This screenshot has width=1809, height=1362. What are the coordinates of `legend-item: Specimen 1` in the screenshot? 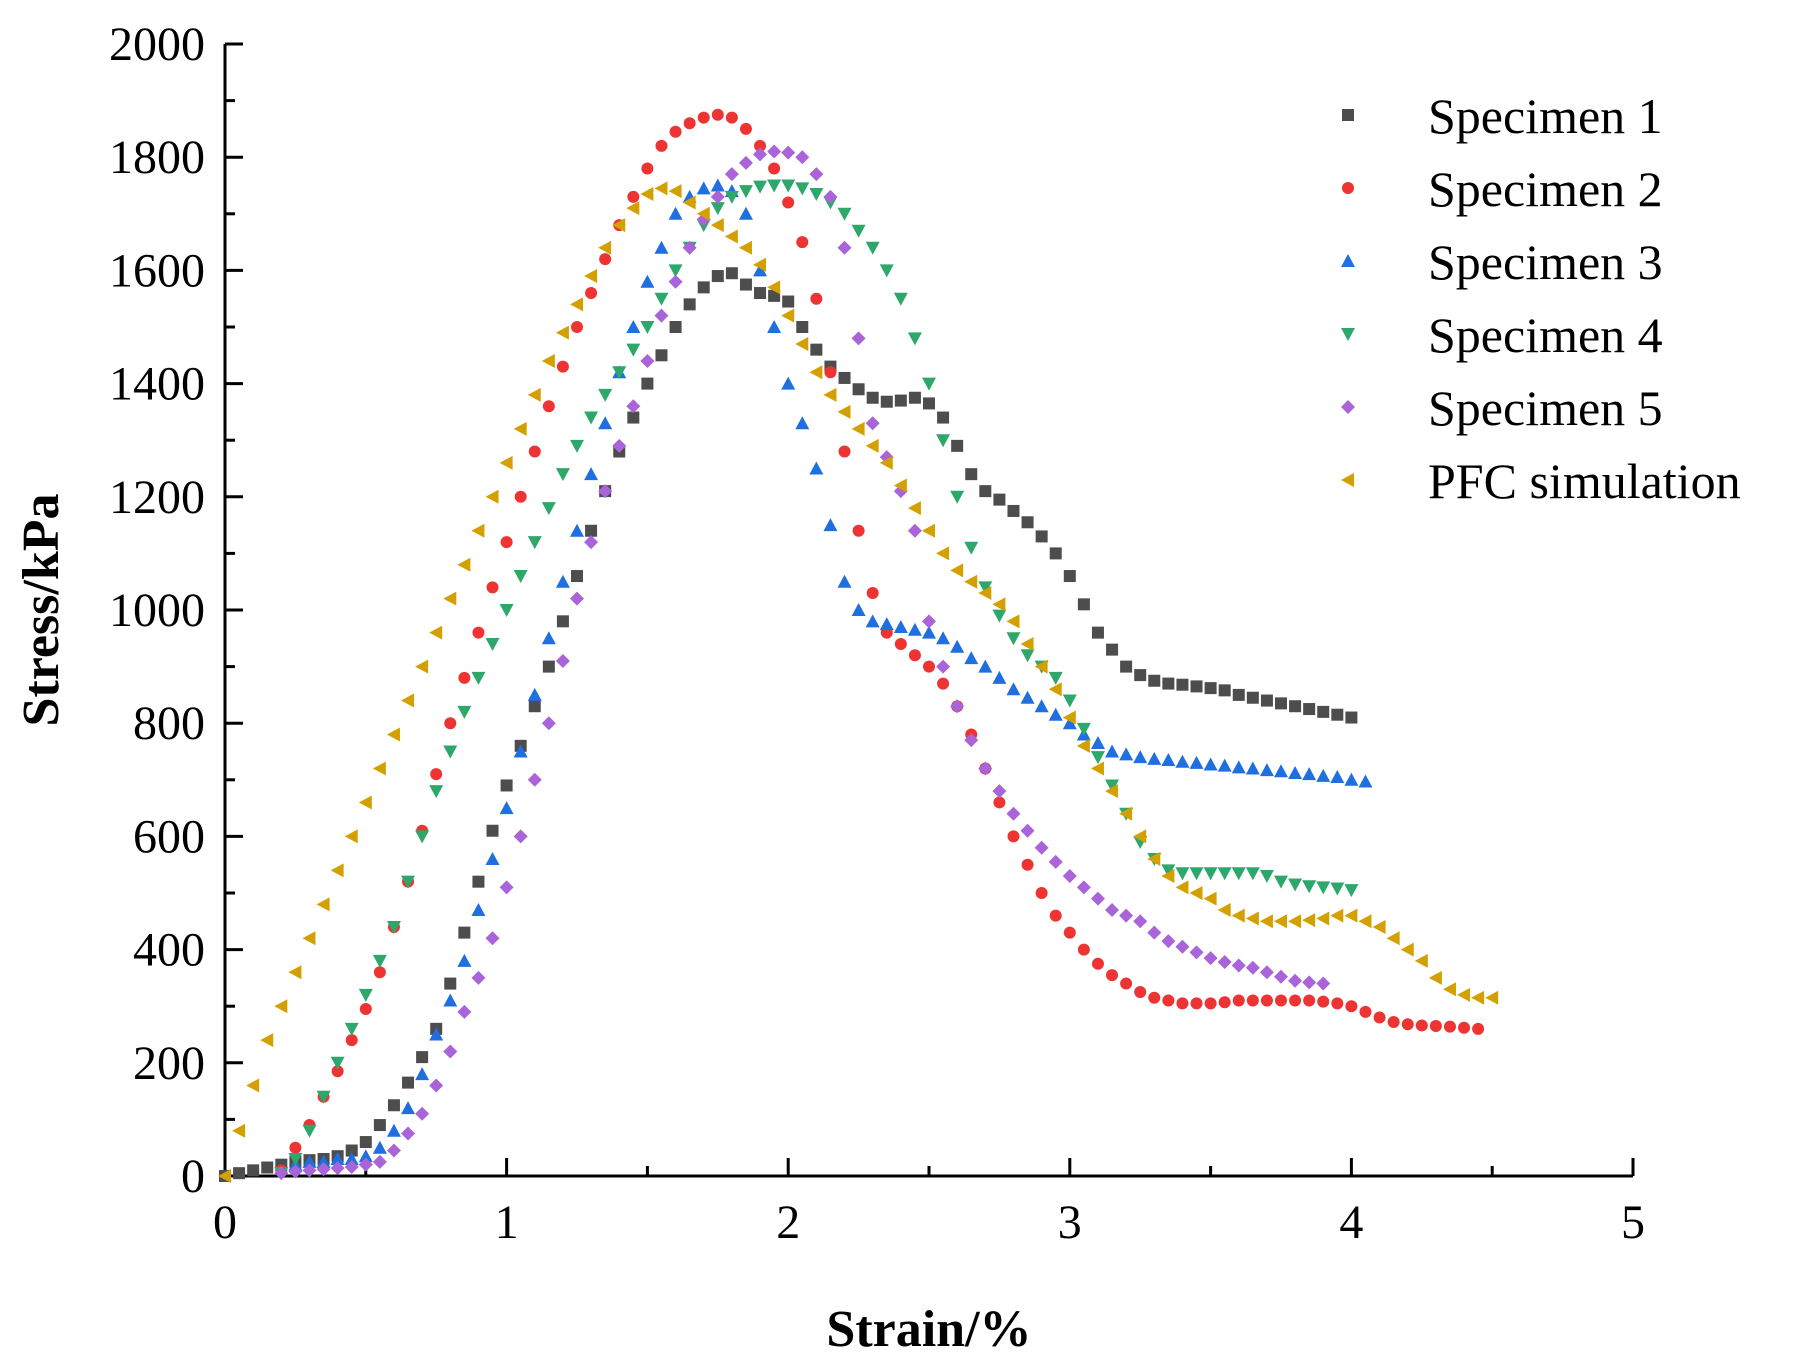 It's located at (1502, 116).